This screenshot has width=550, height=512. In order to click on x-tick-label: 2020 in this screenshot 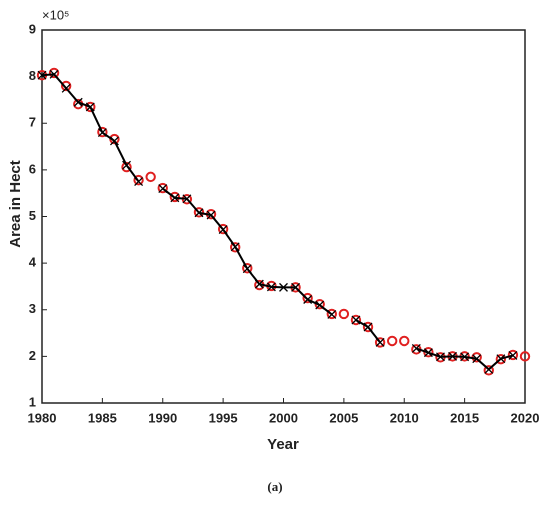, I will do `click(525, 417)`.